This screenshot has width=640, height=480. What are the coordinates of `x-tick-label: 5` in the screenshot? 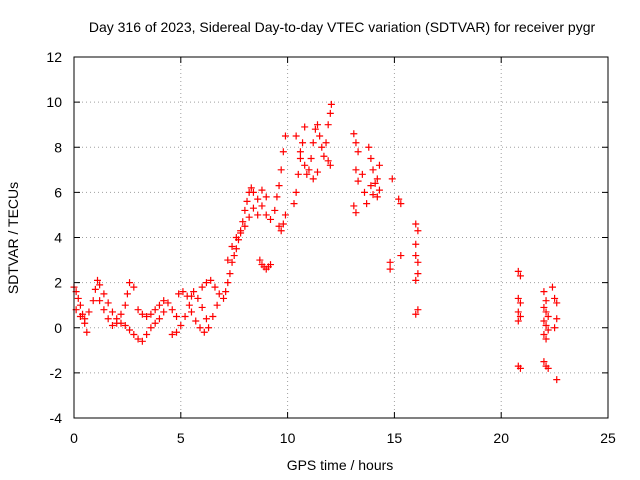 It's located at (181, 438).